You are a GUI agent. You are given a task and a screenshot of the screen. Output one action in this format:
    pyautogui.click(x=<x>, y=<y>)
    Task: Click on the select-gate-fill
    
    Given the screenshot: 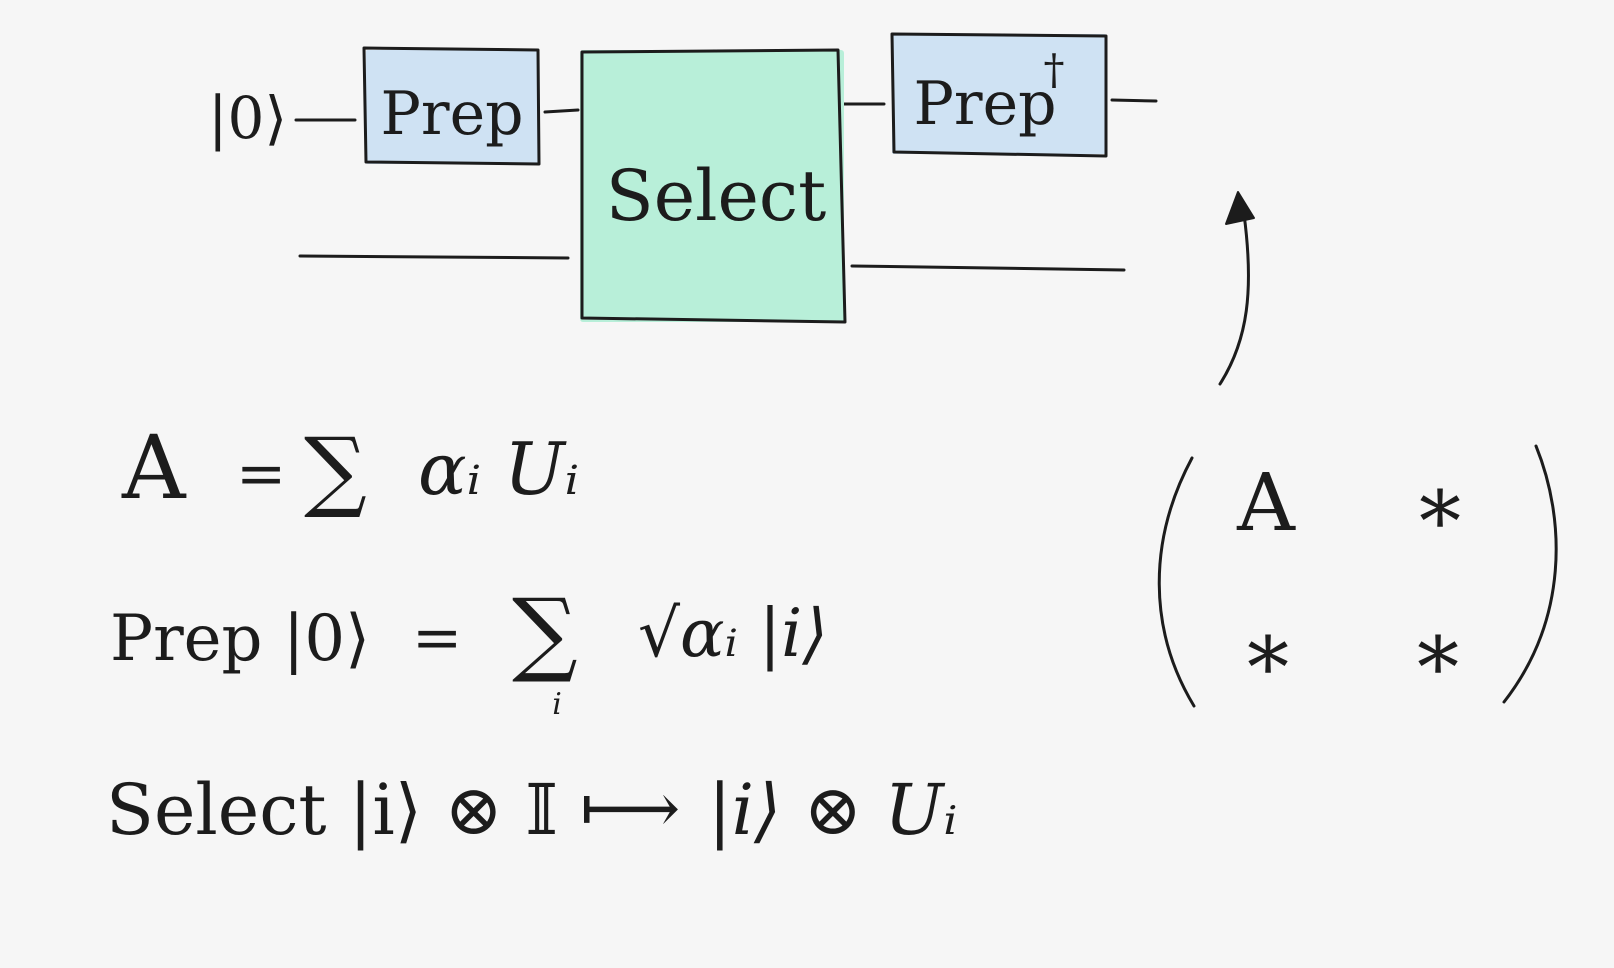 What is the action you would take?
    pyautogui.click(x=712, y=186)
    